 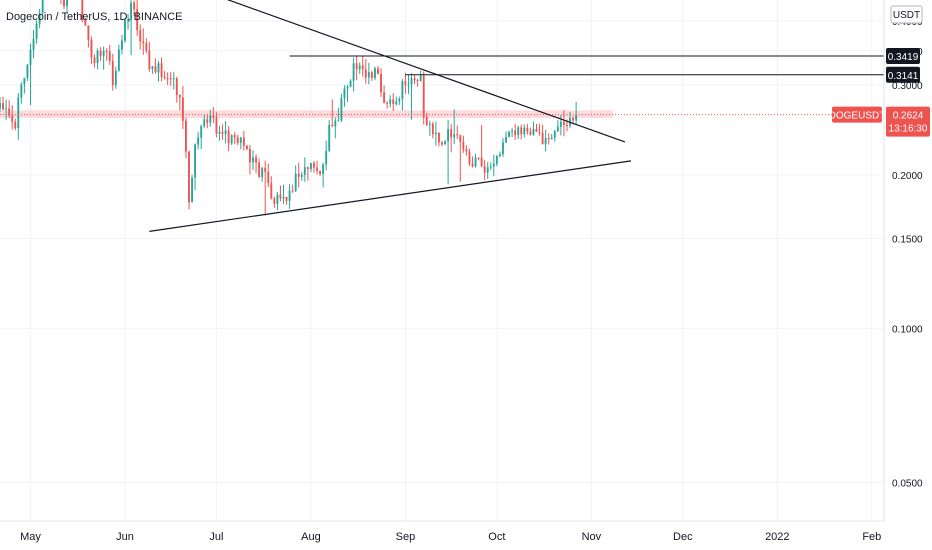 What do you see at coordinates (450, 537) in the screenshot?
I see `time-axis: May Jun Jul Aug Sep Oct Nov Dec 2022 Feb` at bounding box center [450, 537].